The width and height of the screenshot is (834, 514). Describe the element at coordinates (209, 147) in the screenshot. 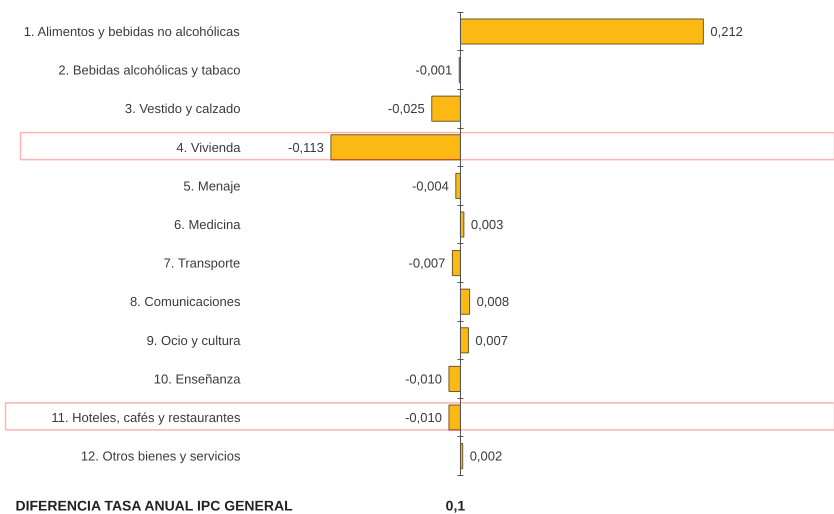

I see `y-tick-label: 4. Vivienda` at that location.